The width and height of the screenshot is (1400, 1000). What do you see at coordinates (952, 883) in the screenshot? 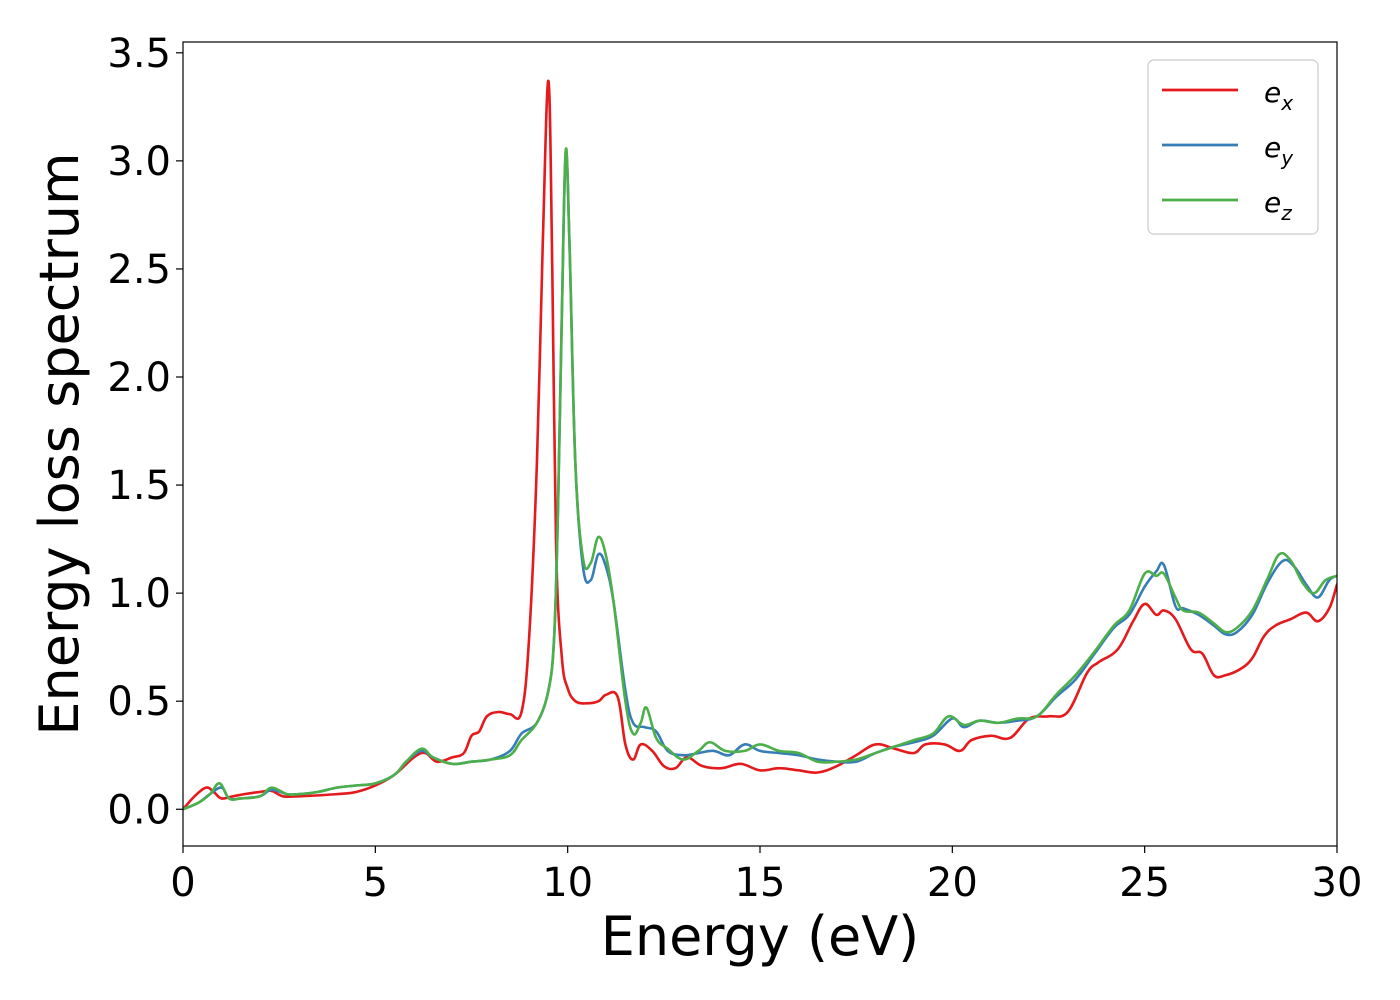
I see `x-tick-label: 20` at bounding box center [952, 883].